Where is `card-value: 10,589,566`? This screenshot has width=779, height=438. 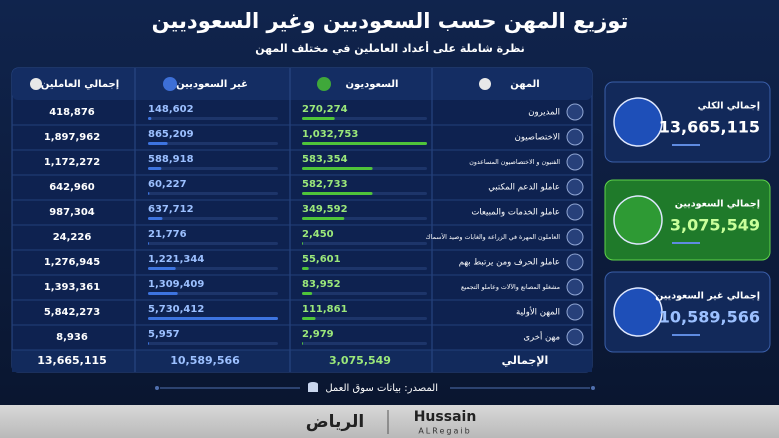
card-value: 10,589,566 is located at coordinates (709, 317).